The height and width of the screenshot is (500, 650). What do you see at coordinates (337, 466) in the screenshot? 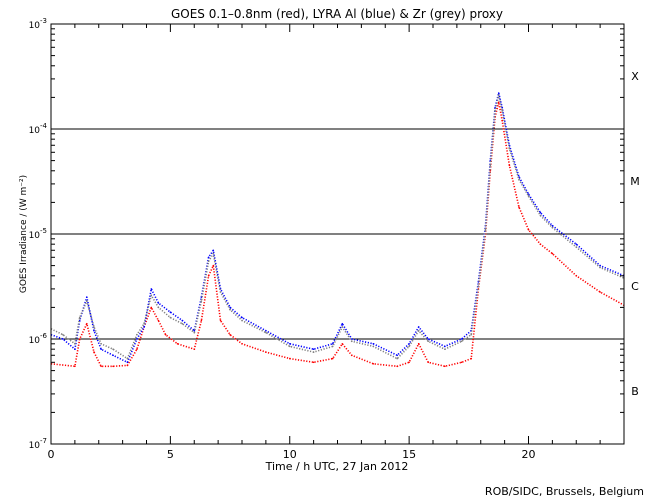
I see `x-axis-label: Time / h UTC, 27 Jan 2012` at bounding box center [337, 466].